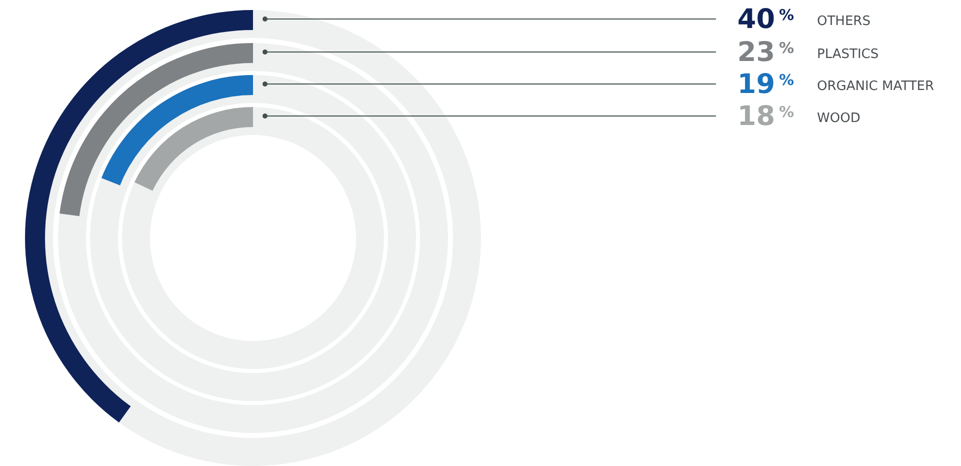  Describe the element at coordinates (765, 116) in the screenshot. I see `data-label: 18%` at that location.